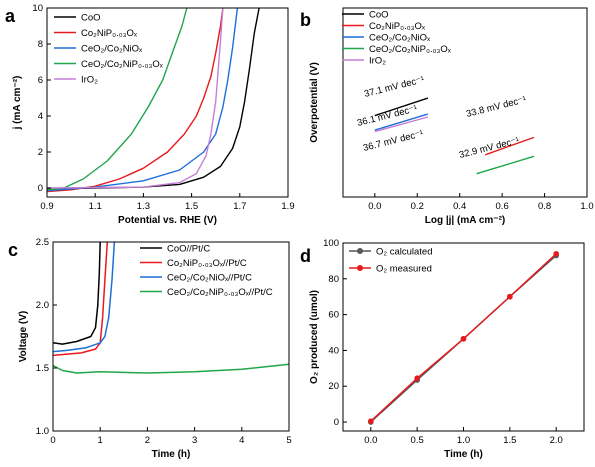 This screenshot has width=595, height=467. I want to click on panel-d-y-tick-label: 20, so click(333, 386).